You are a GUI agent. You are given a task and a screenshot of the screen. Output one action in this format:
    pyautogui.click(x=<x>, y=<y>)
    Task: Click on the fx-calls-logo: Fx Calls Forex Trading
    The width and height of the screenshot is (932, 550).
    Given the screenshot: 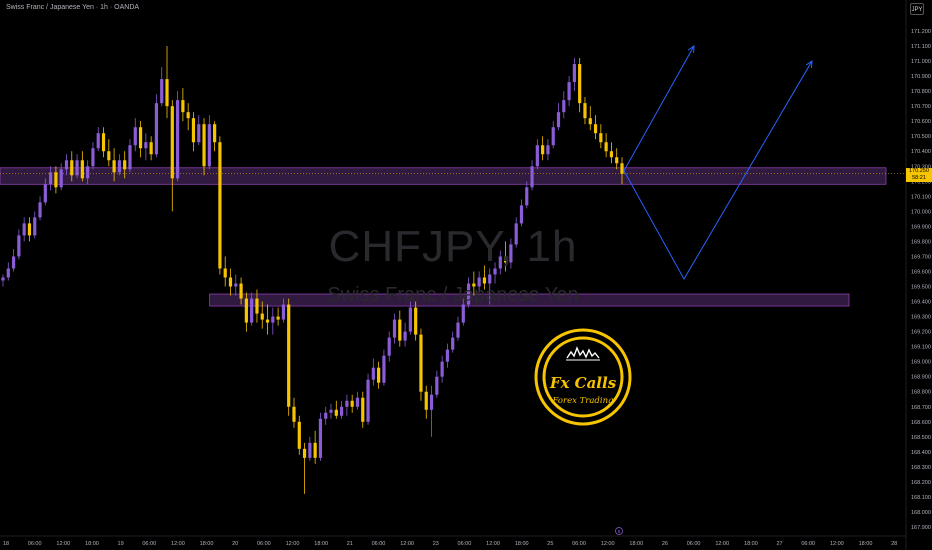 What is the action you would take?
    pyautogui.click(x=583, y=377)
    